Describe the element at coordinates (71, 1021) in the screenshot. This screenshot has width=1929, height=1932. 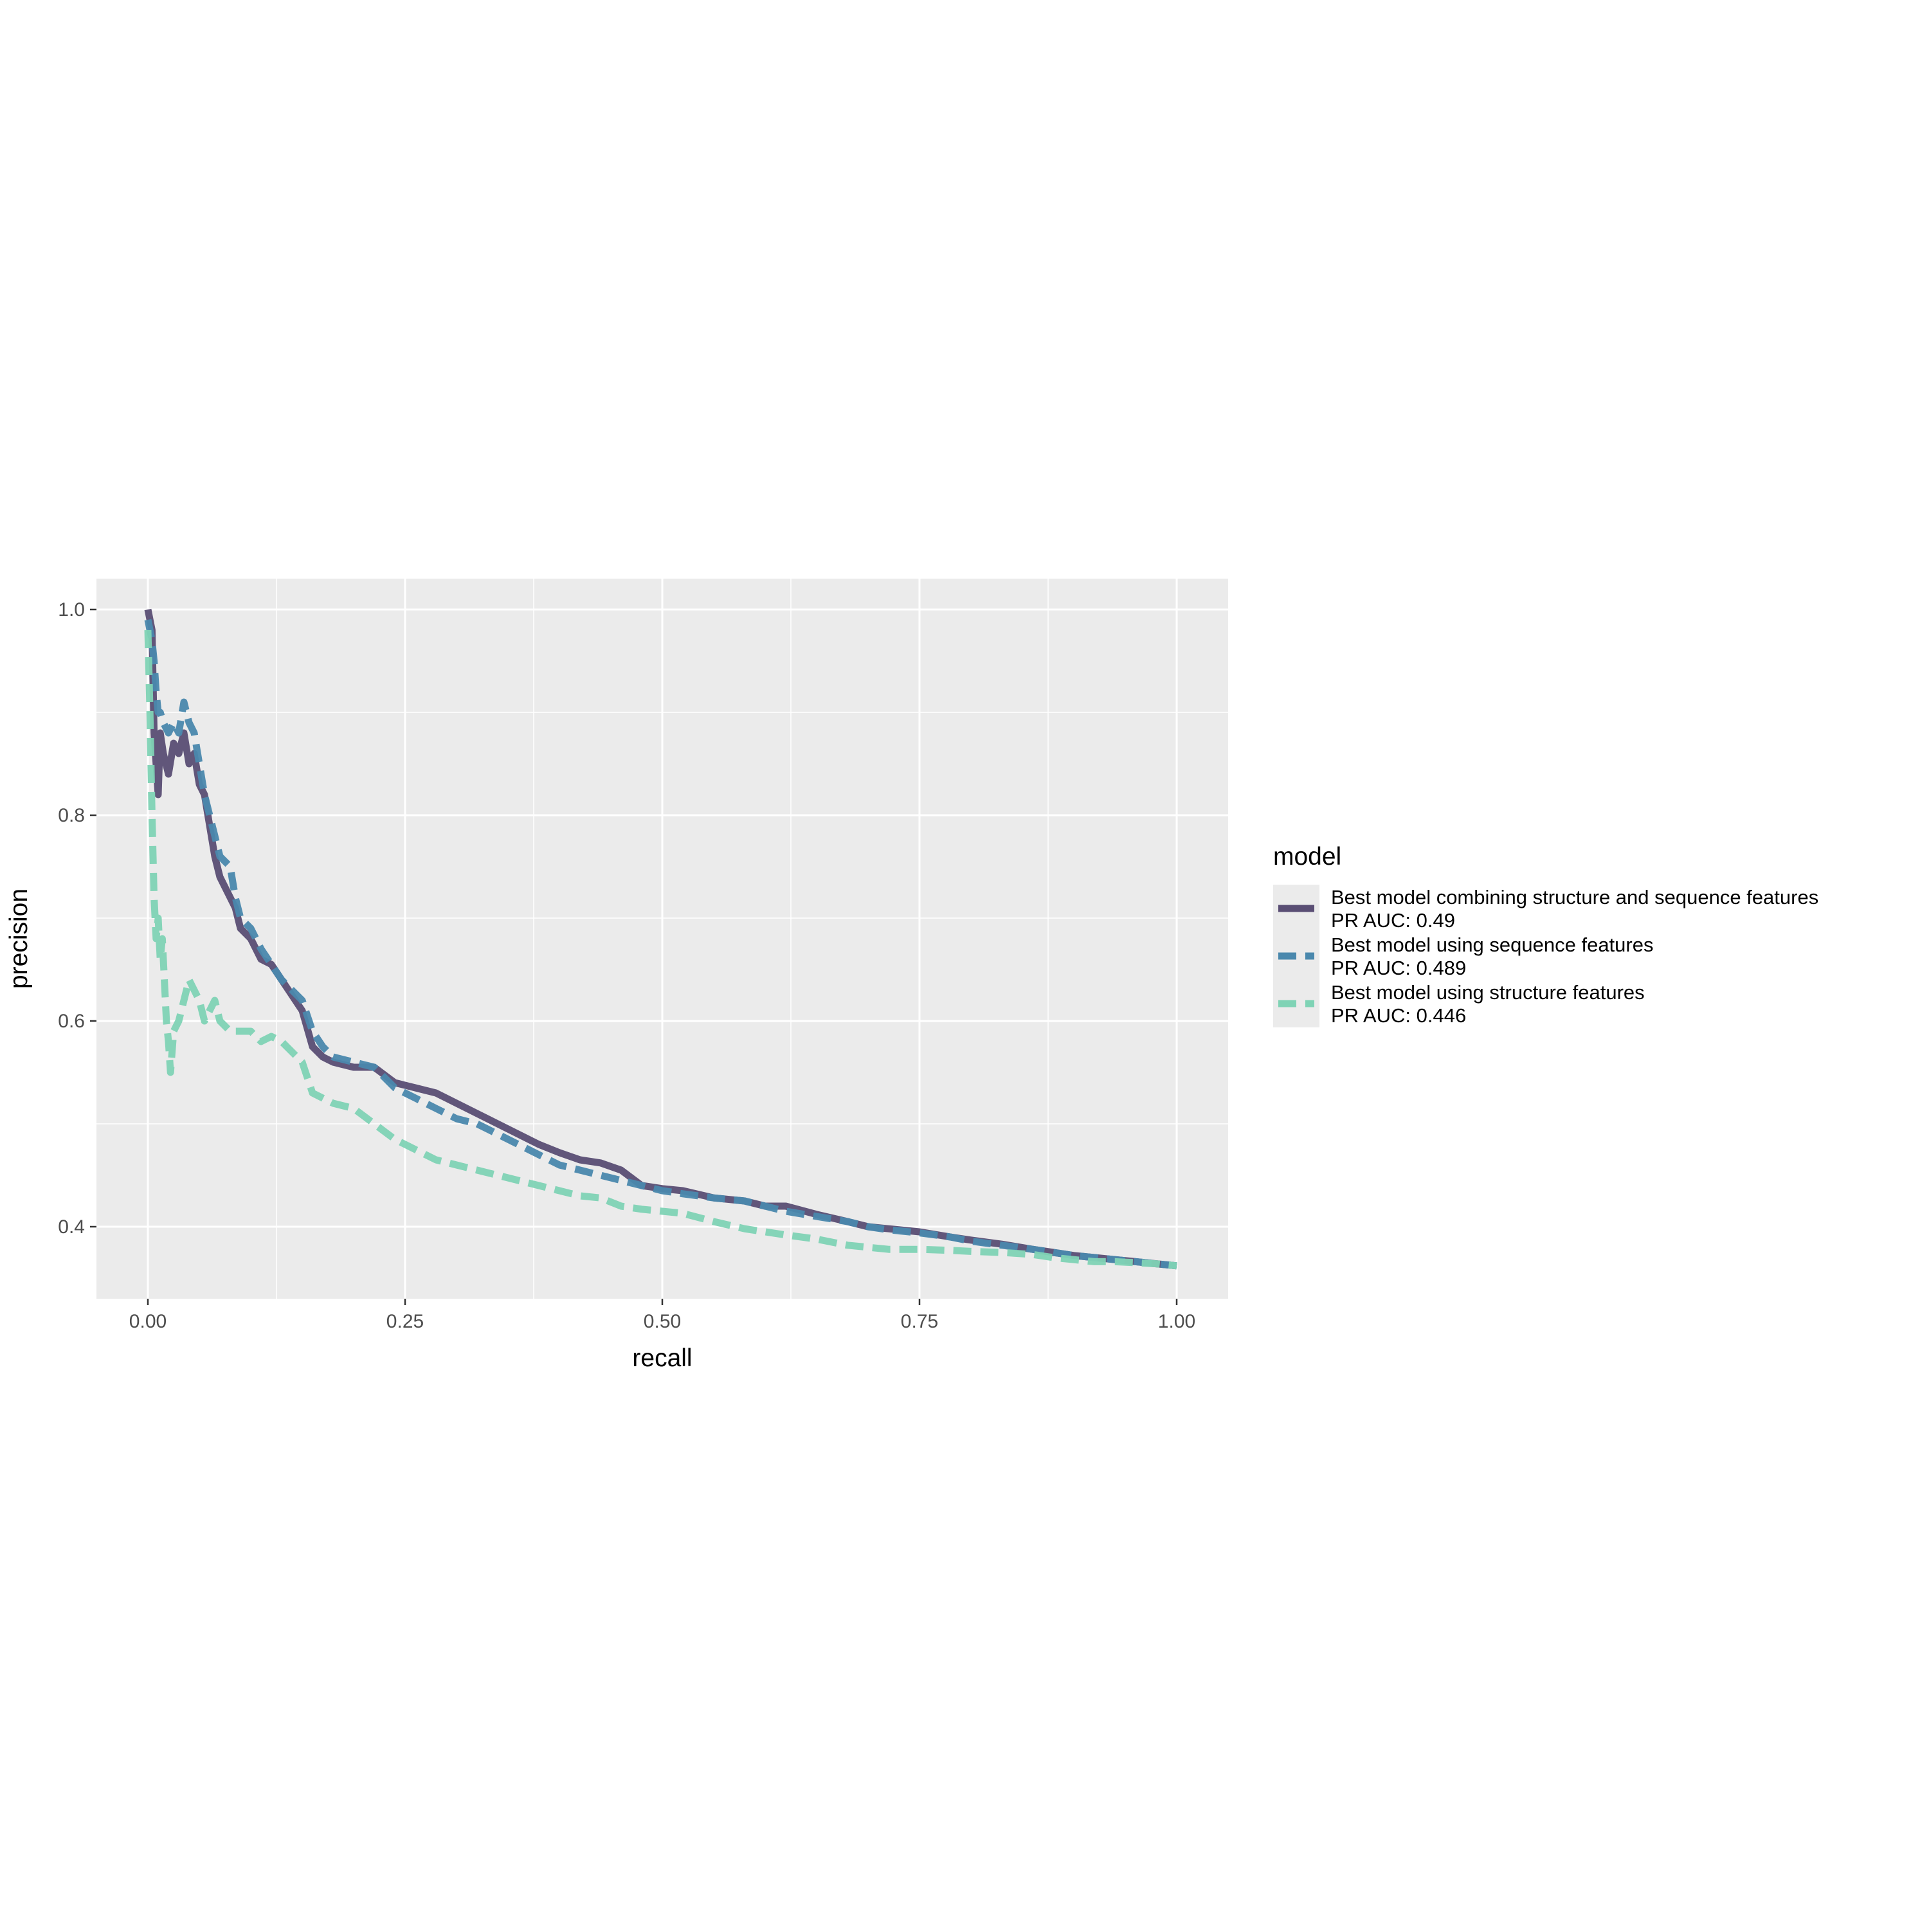
I see `y-tick-label: 0.6` at that location.